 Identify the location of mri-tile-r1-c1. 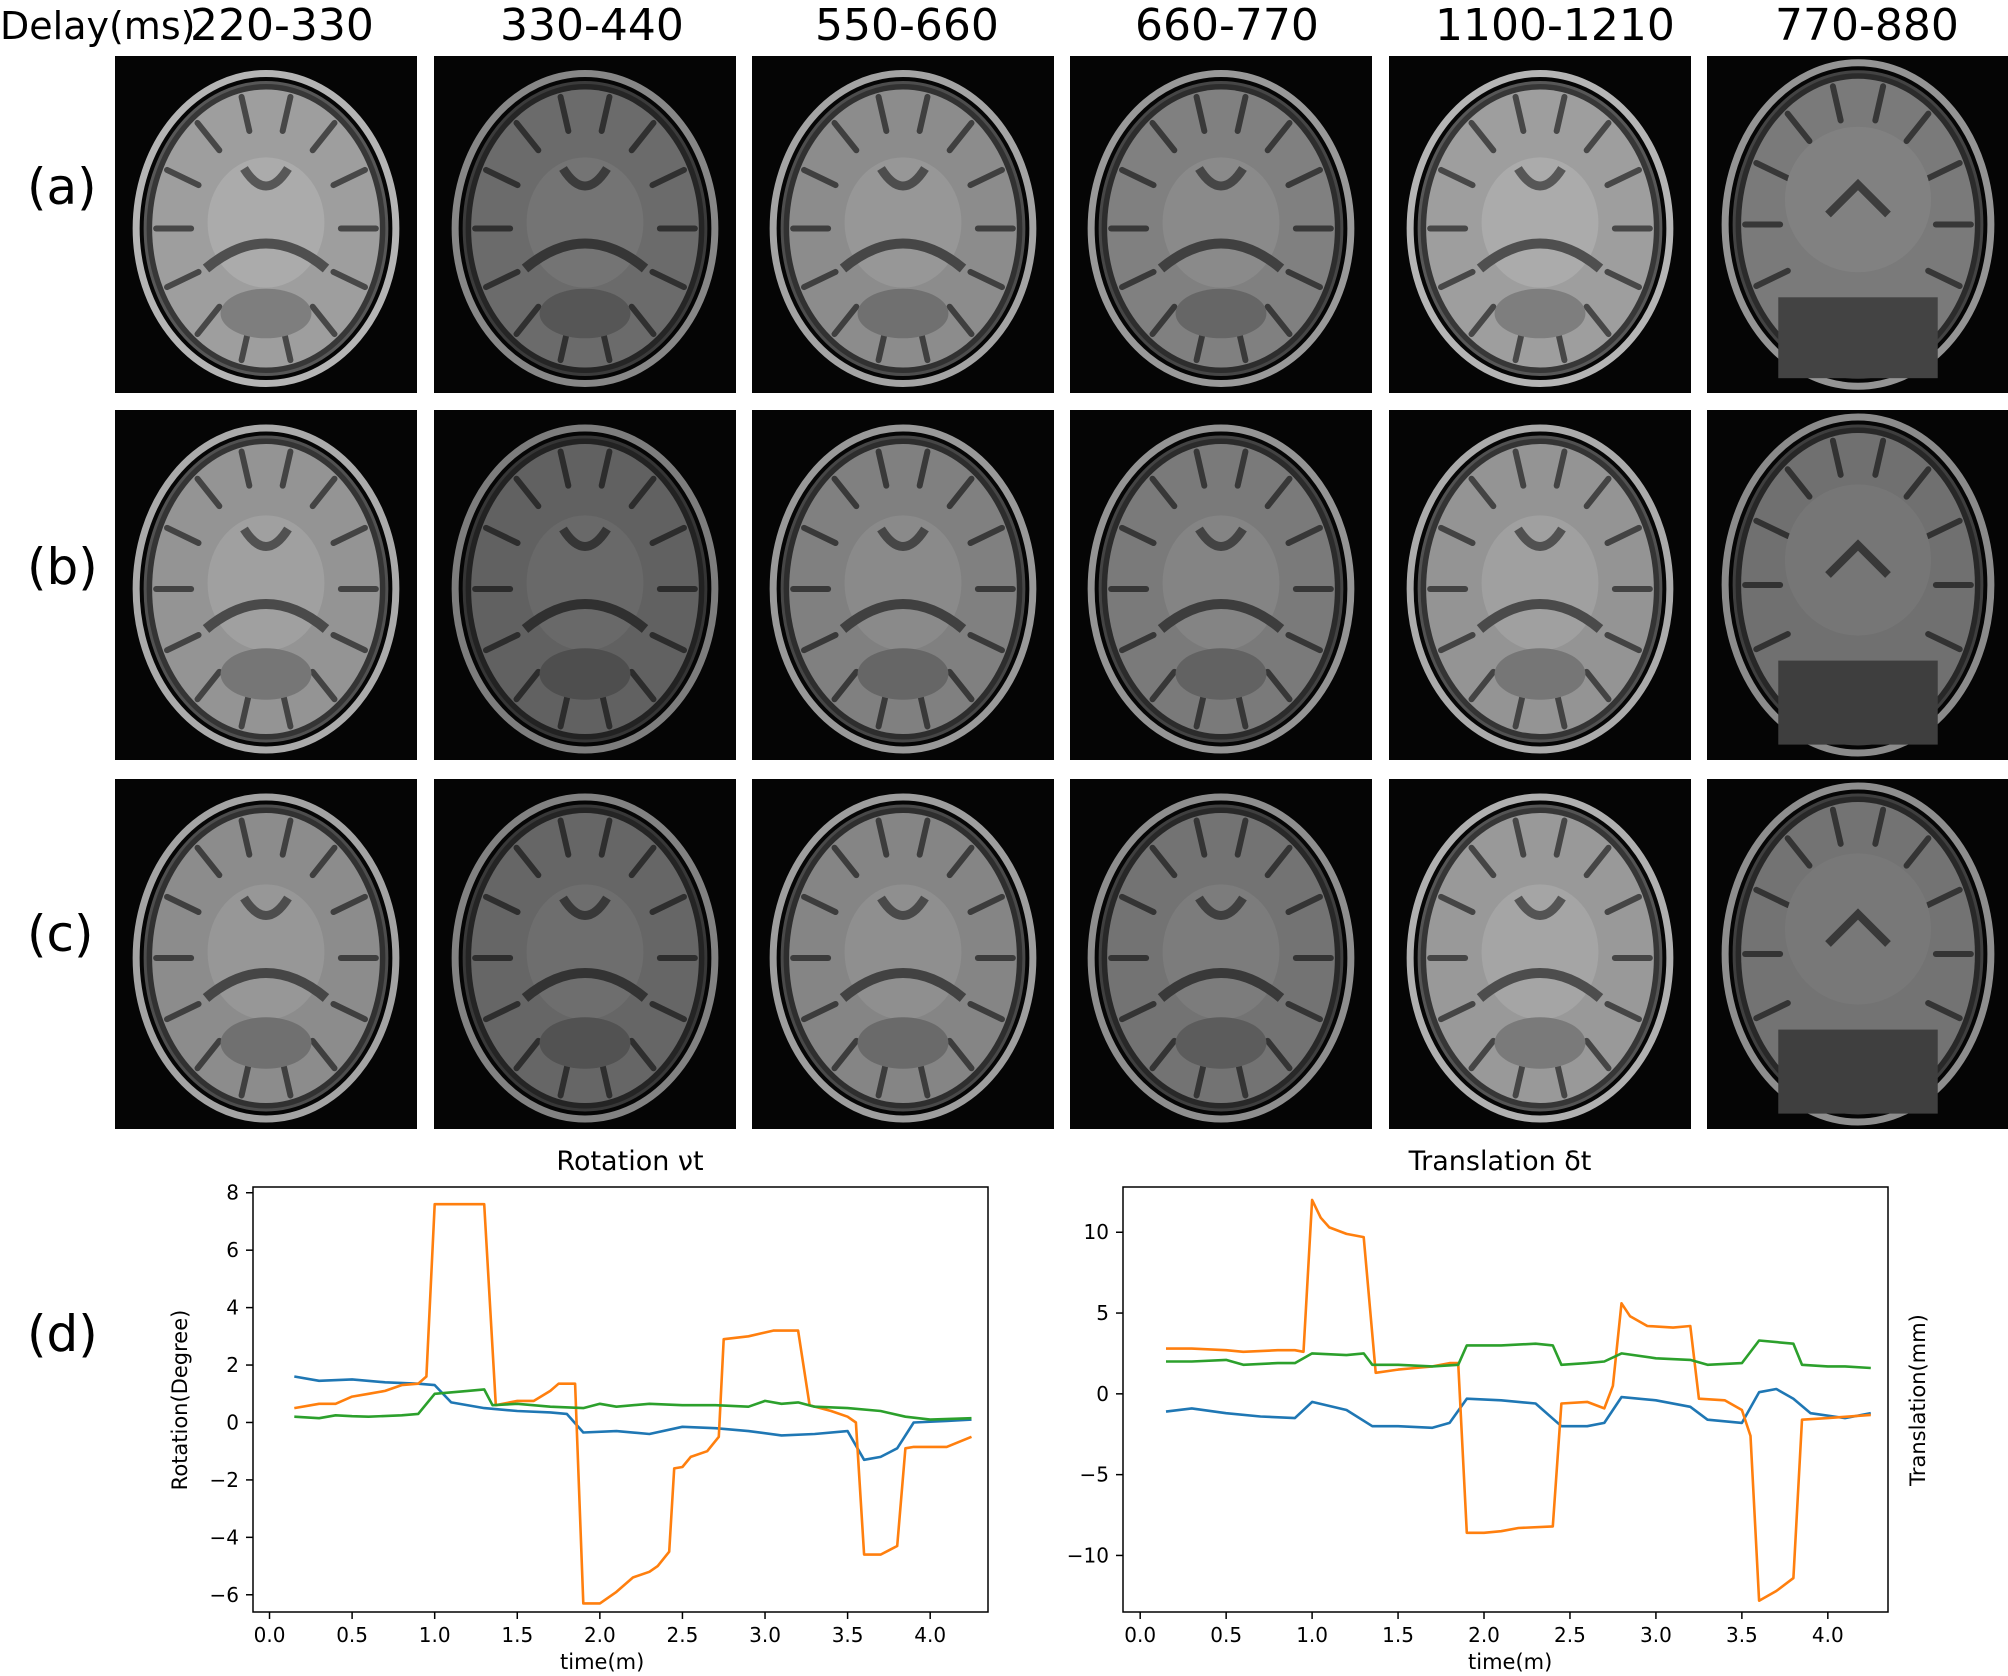
(266, 224).